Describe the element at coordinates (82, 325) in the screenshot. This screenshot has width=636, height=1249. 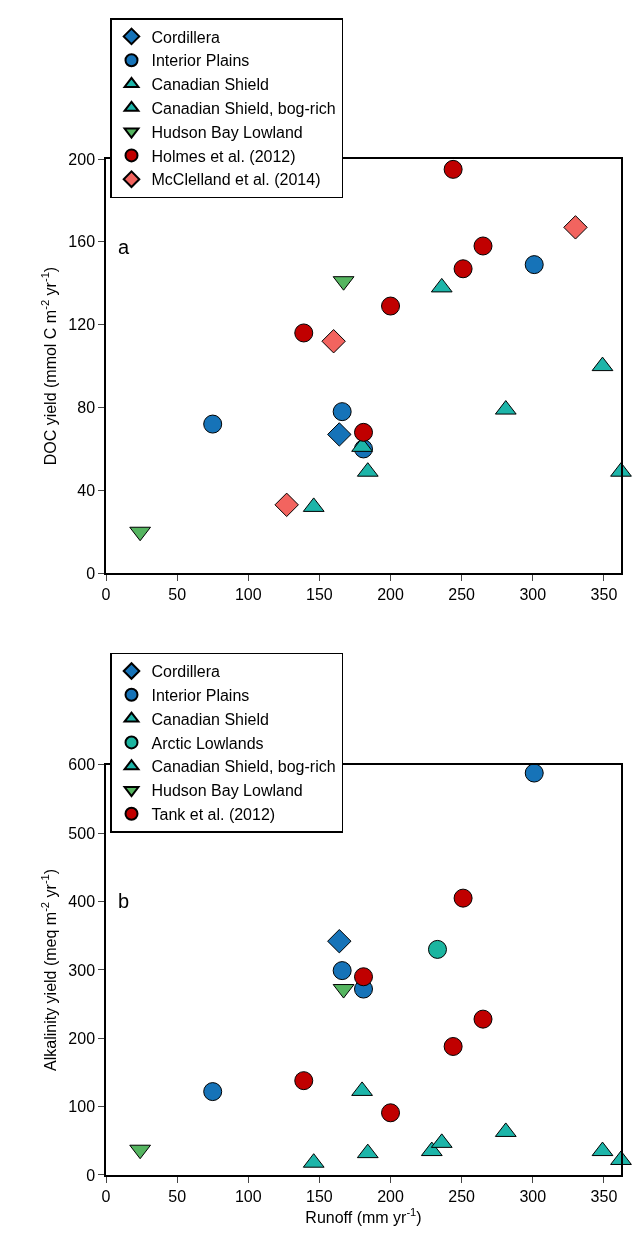
I see `y-tick-label: 120` at that location.